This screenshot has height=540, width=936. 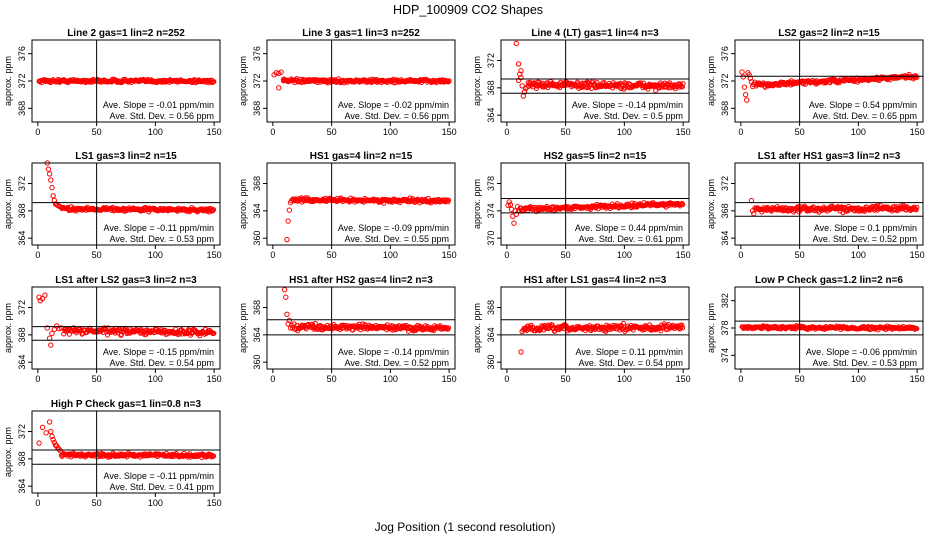 I want to click on panel-title: Low P Check gas=1.2 lin=2 n=6, so click(x=829, y=280).